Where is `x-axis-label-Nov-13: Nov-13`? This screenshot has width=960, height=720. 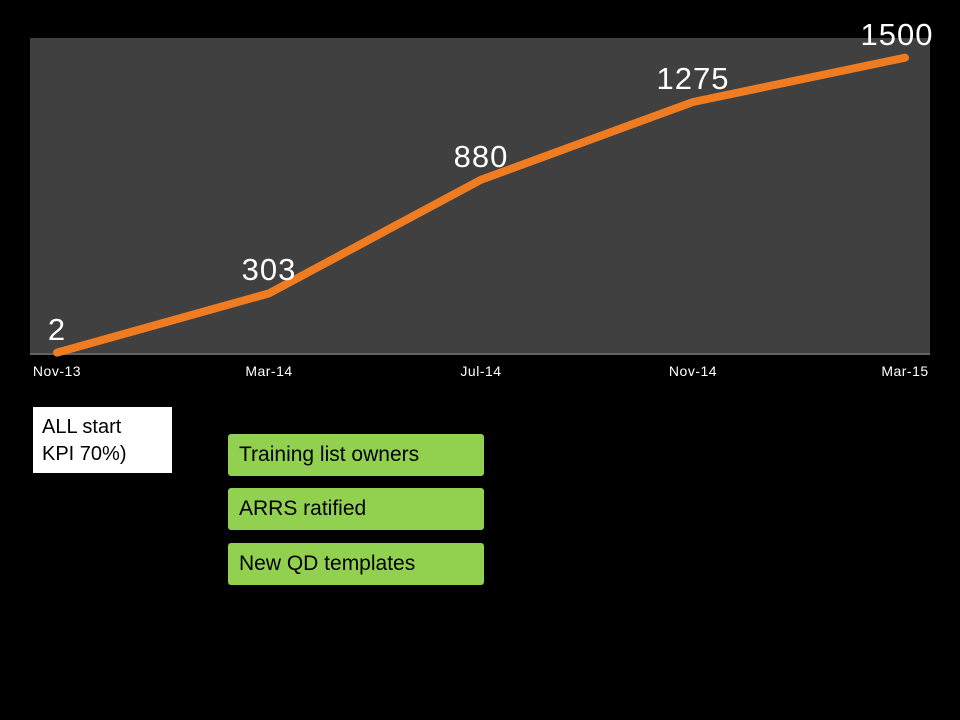
x-axis-label-Nov-13: Nov-13 is located at coordinates (57, 371).